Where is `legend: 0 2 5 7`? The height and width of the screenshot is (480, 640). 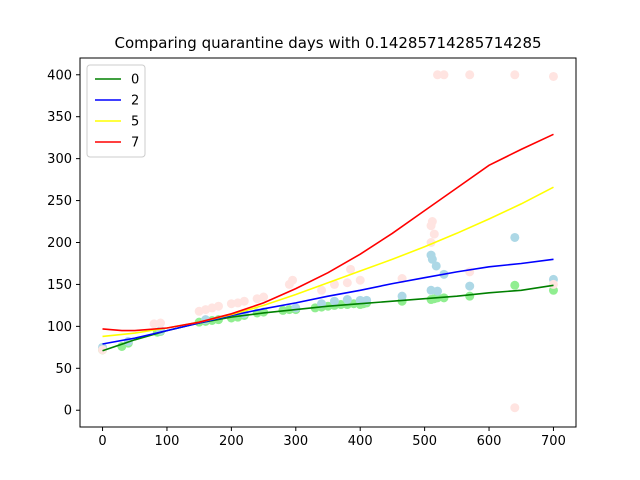 legend: 0 2 5 7 is located at coordinates (116, 111).